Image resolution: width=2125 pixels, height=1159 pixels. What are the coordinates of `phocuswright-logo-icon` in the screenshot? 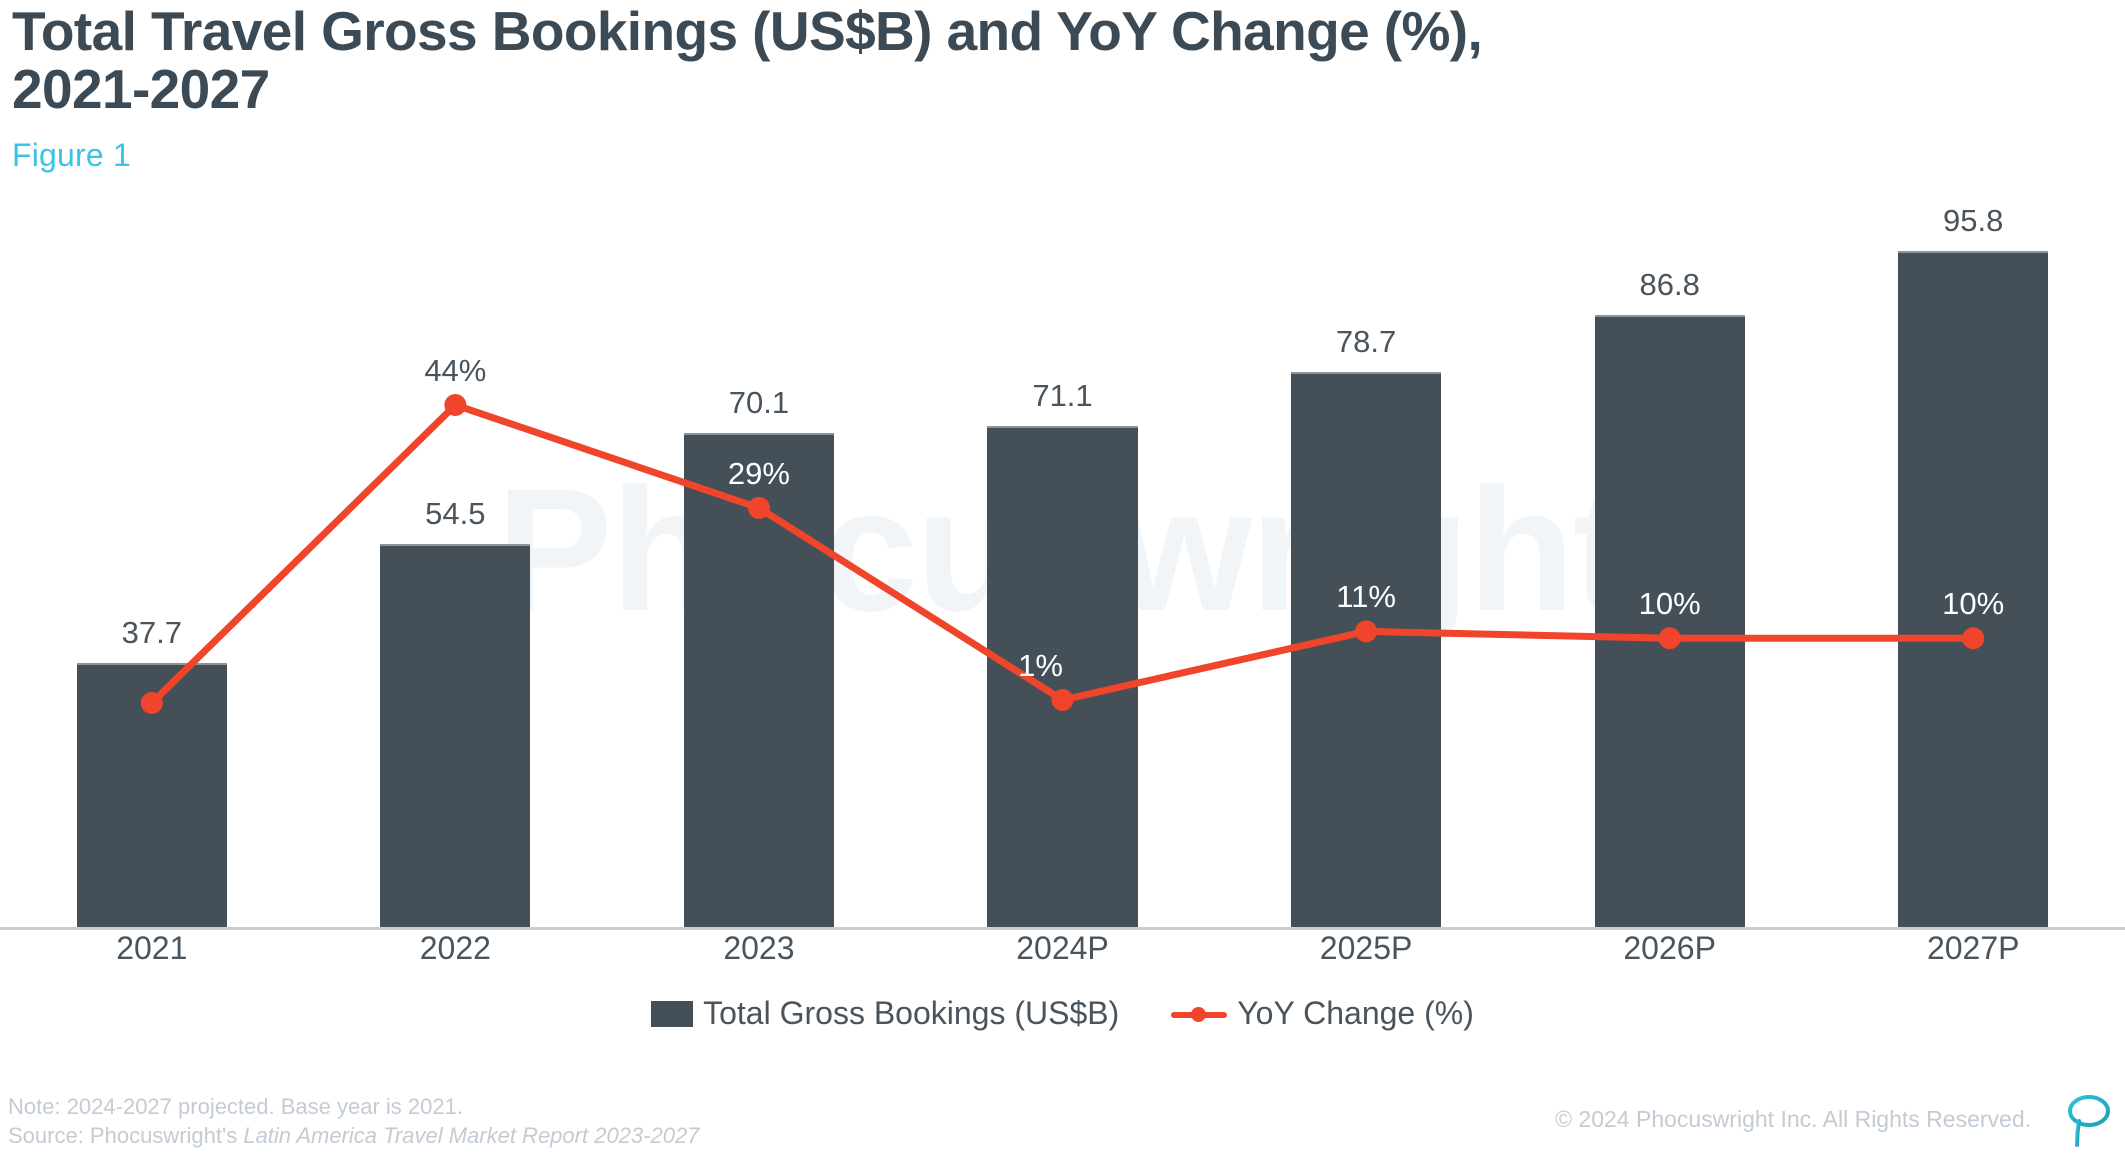 It's located at (2089, 1121).